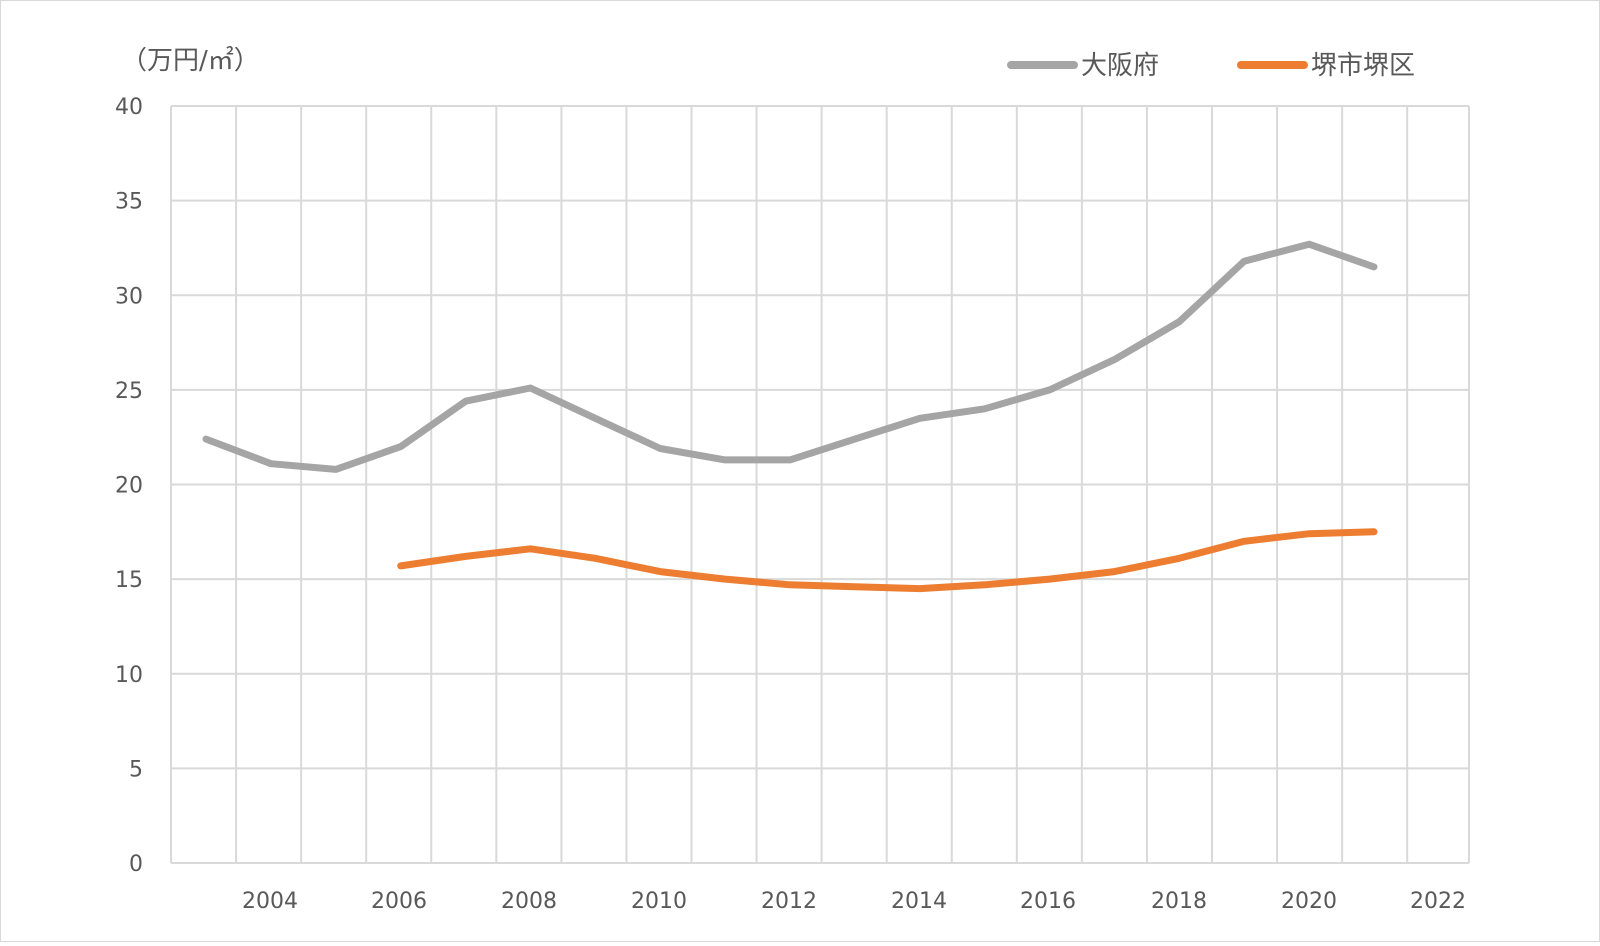 This screenshot has height=946, width=1600. Describe the element at coordinates (399, 901) in the screenshot. I see `x-tick-label-2006: 2006` at that location.